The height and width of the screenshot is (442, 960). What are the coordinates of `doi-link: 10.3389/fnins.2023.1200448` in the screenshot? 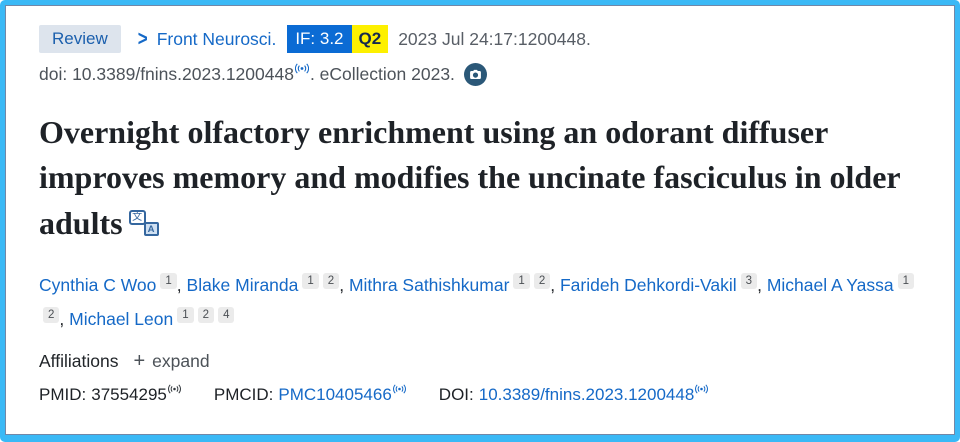 It's located at (586, 394).